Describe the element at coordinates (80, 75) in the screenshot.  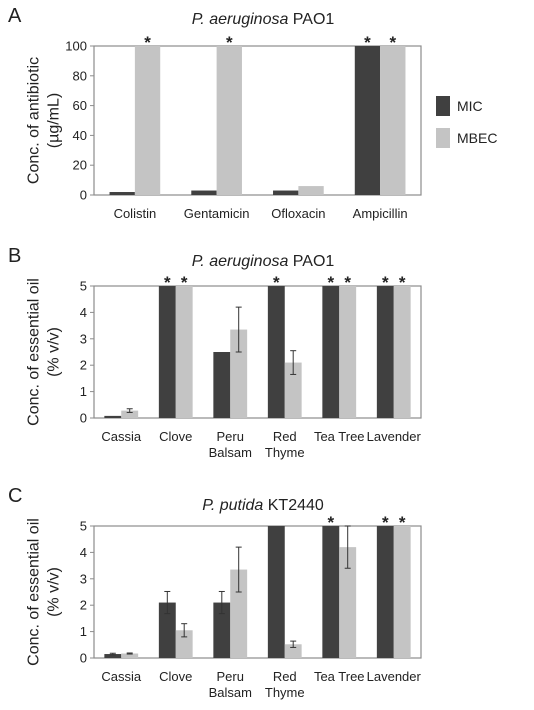
I see `y-tick-label: 80` at that location.